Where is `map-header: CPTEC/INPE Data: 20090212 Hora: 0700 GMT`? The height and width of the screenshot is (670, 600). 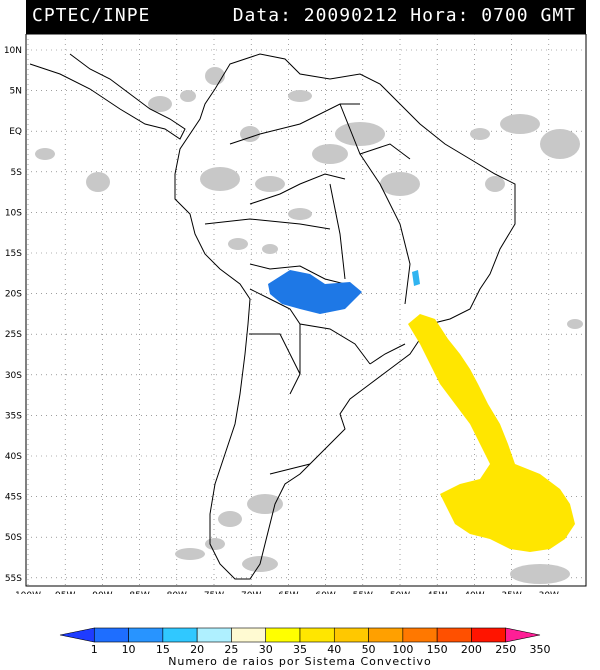 map-header: CPTEC/INPE Data: 20090212 Hora: 0700 GMT is located at coordinates (306, 17).